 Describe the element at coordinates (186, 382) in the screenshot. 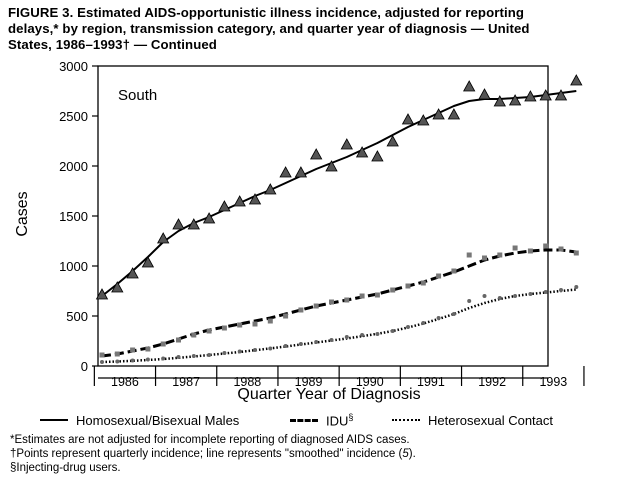

I see `x-tick-label-1987: 1987` at that location.